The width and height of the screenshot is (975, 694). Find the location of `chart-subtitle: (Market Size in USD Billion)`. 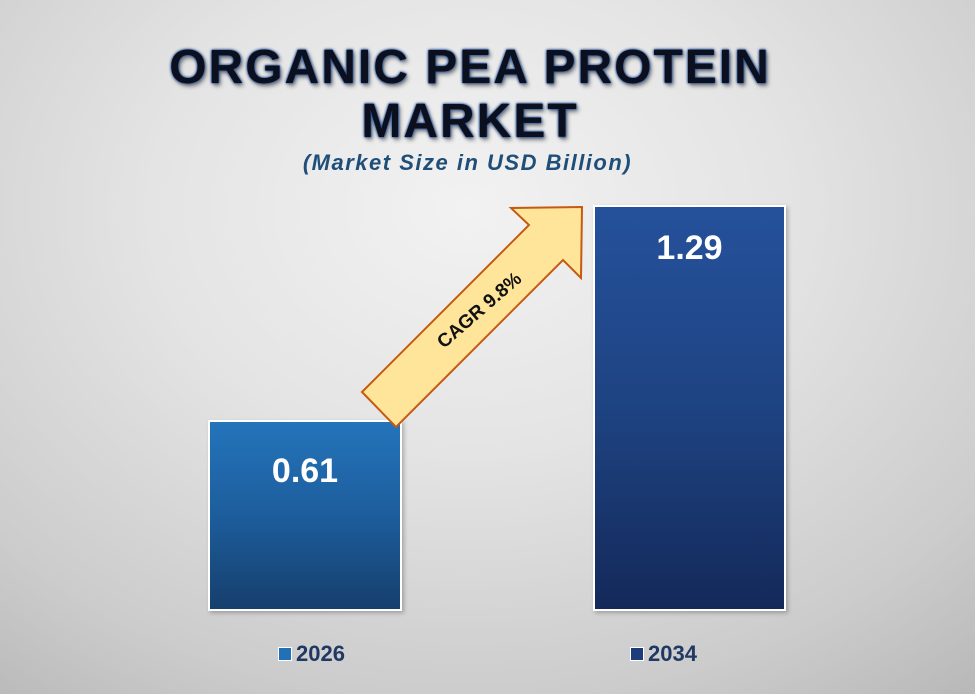

chart-subtitle: (Market Size in USD Billion) is located at coordinates (467, 162).